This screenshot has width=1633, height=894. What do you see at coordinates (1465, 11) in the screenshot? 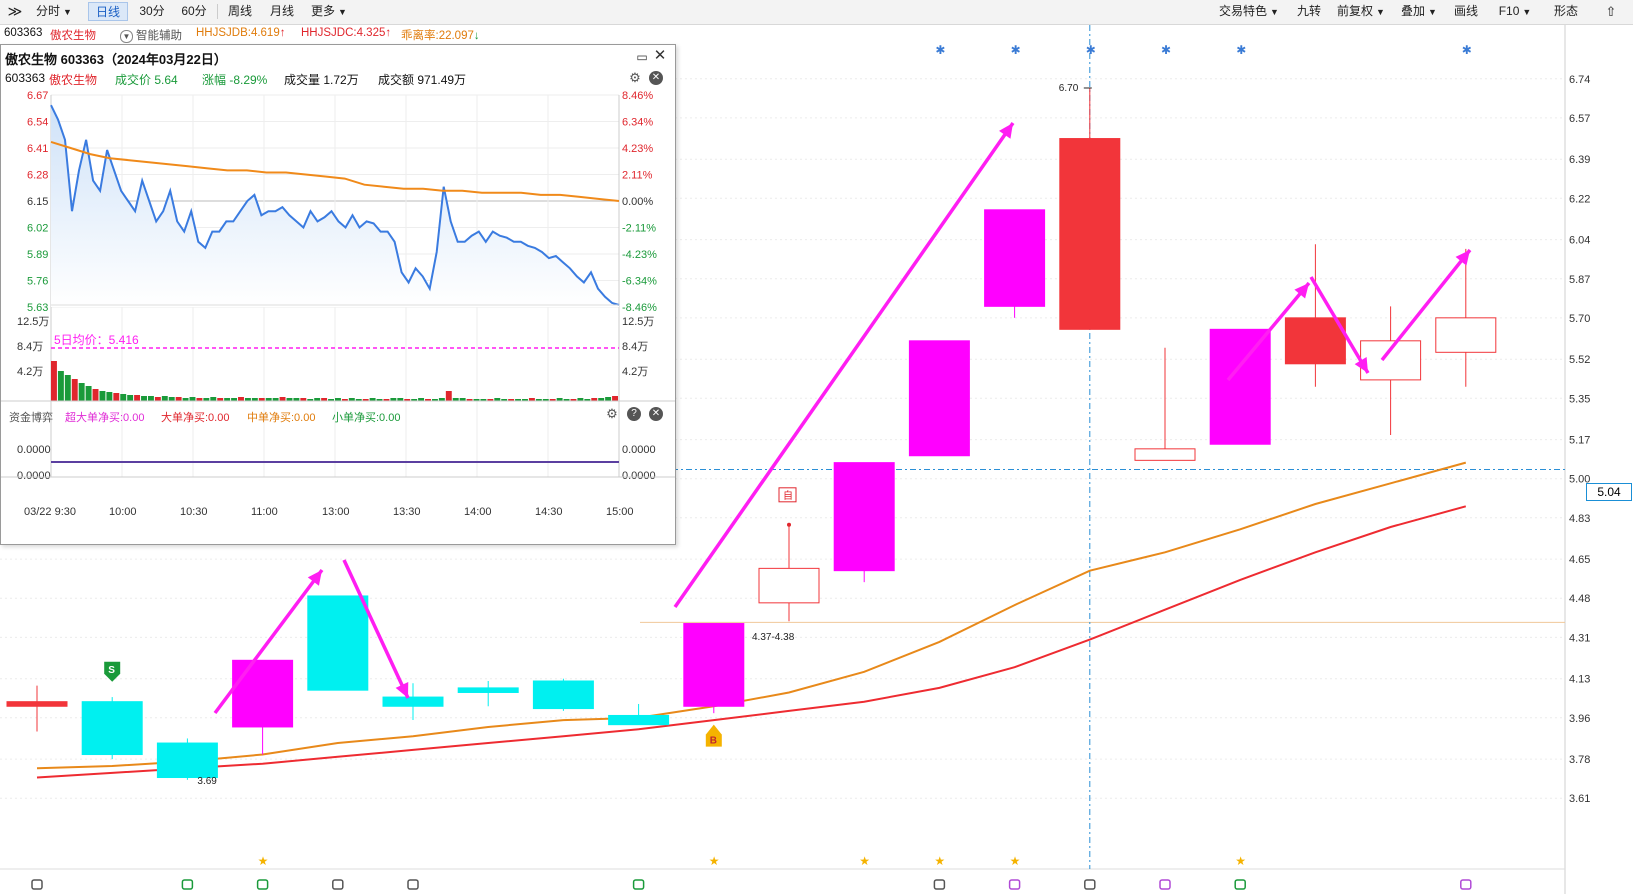
I see `draw-line-button: 画线` at bounding box center [1465, 11].